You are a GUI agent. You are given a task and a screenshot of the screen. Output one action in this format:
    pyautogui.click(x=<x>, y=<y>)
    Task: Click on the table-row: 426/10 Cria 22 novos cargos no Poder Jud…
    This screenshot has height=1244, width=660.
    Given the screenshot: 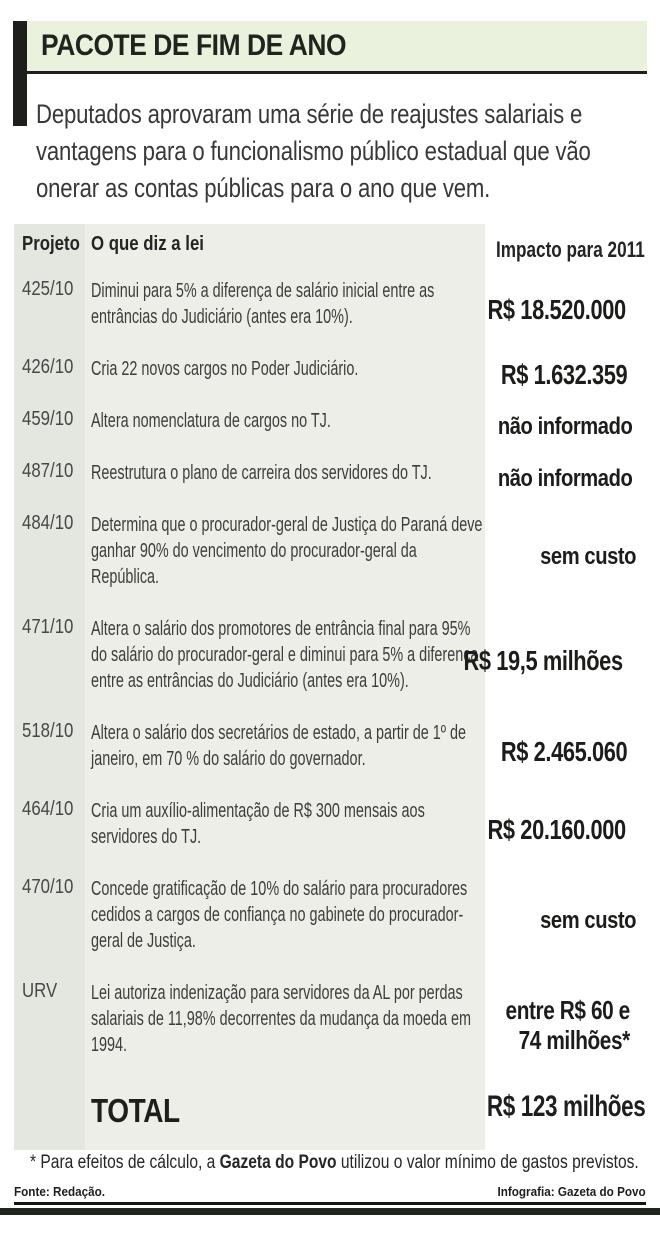 What is the action you would take?
    pyautogui.click(x=330, y=381)
    